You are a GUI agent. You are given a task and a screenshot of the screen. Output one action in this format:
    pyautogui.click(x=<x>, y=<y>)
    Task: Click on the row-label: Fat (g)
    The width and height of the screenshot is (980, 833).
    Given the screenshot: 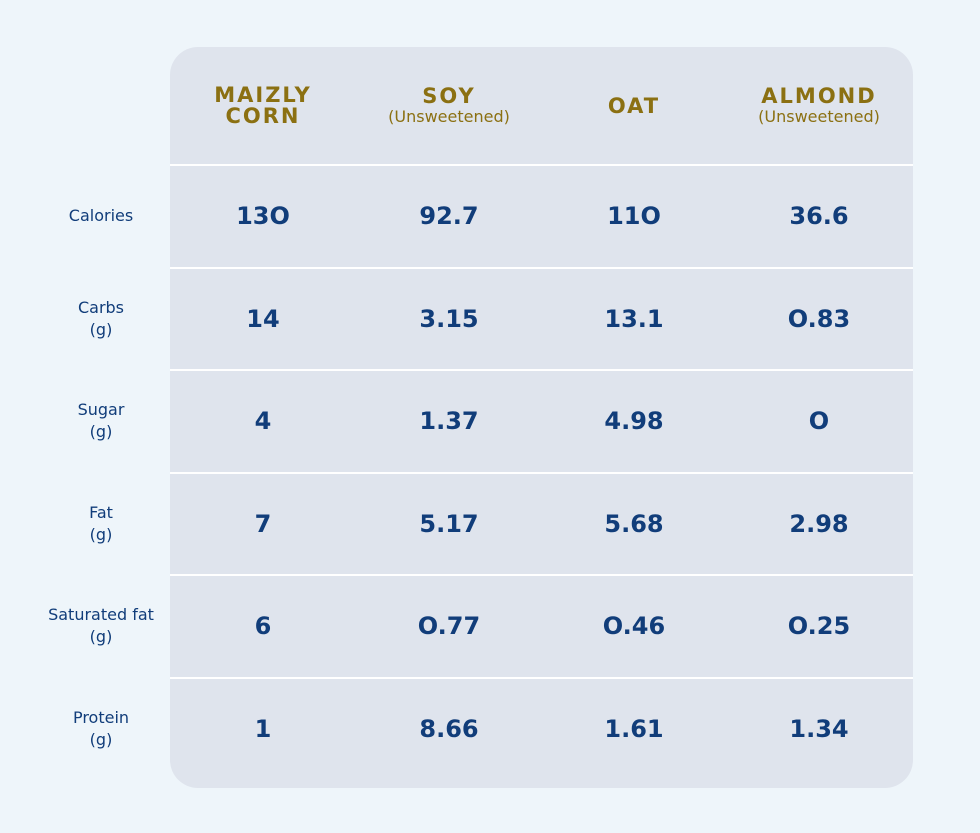 What is the action you would take?
    pyautogui.click(x=101, y=523)
    